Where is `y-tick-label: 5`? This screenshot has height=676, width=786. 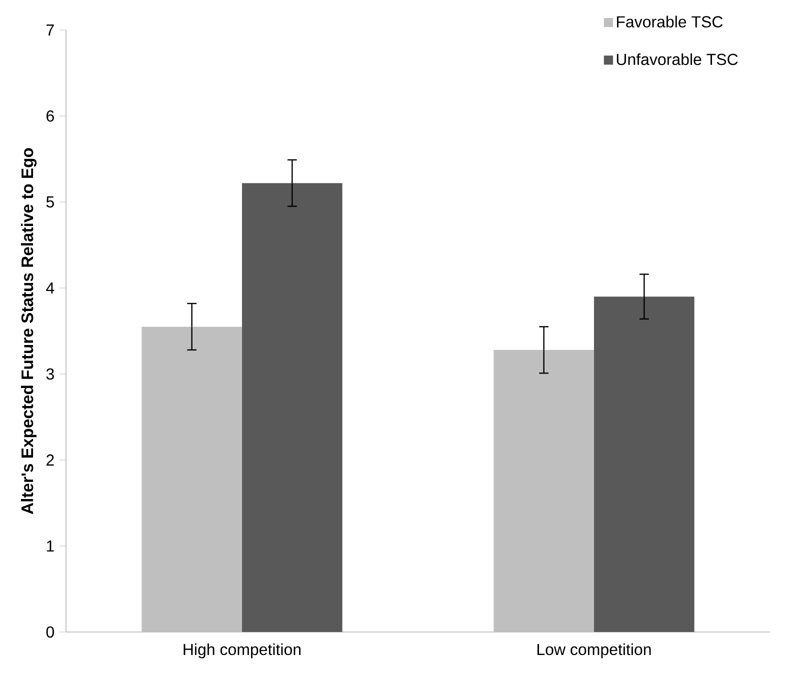
y-tick-label: 5 is located at coordinates (50, 202).